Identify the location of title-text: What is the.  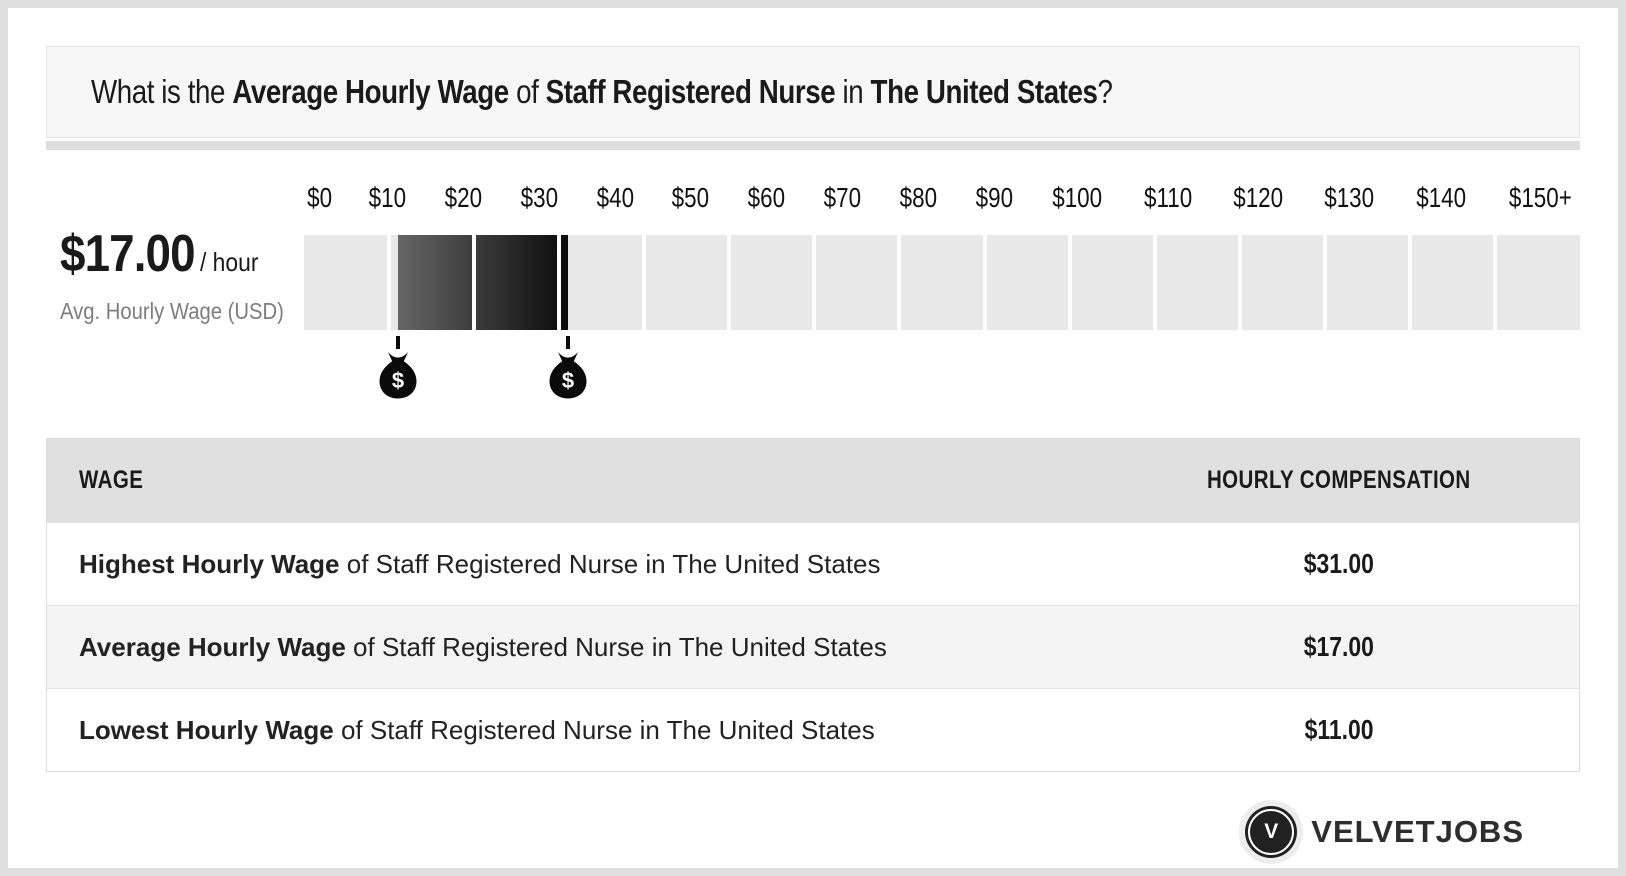
(162, 91).